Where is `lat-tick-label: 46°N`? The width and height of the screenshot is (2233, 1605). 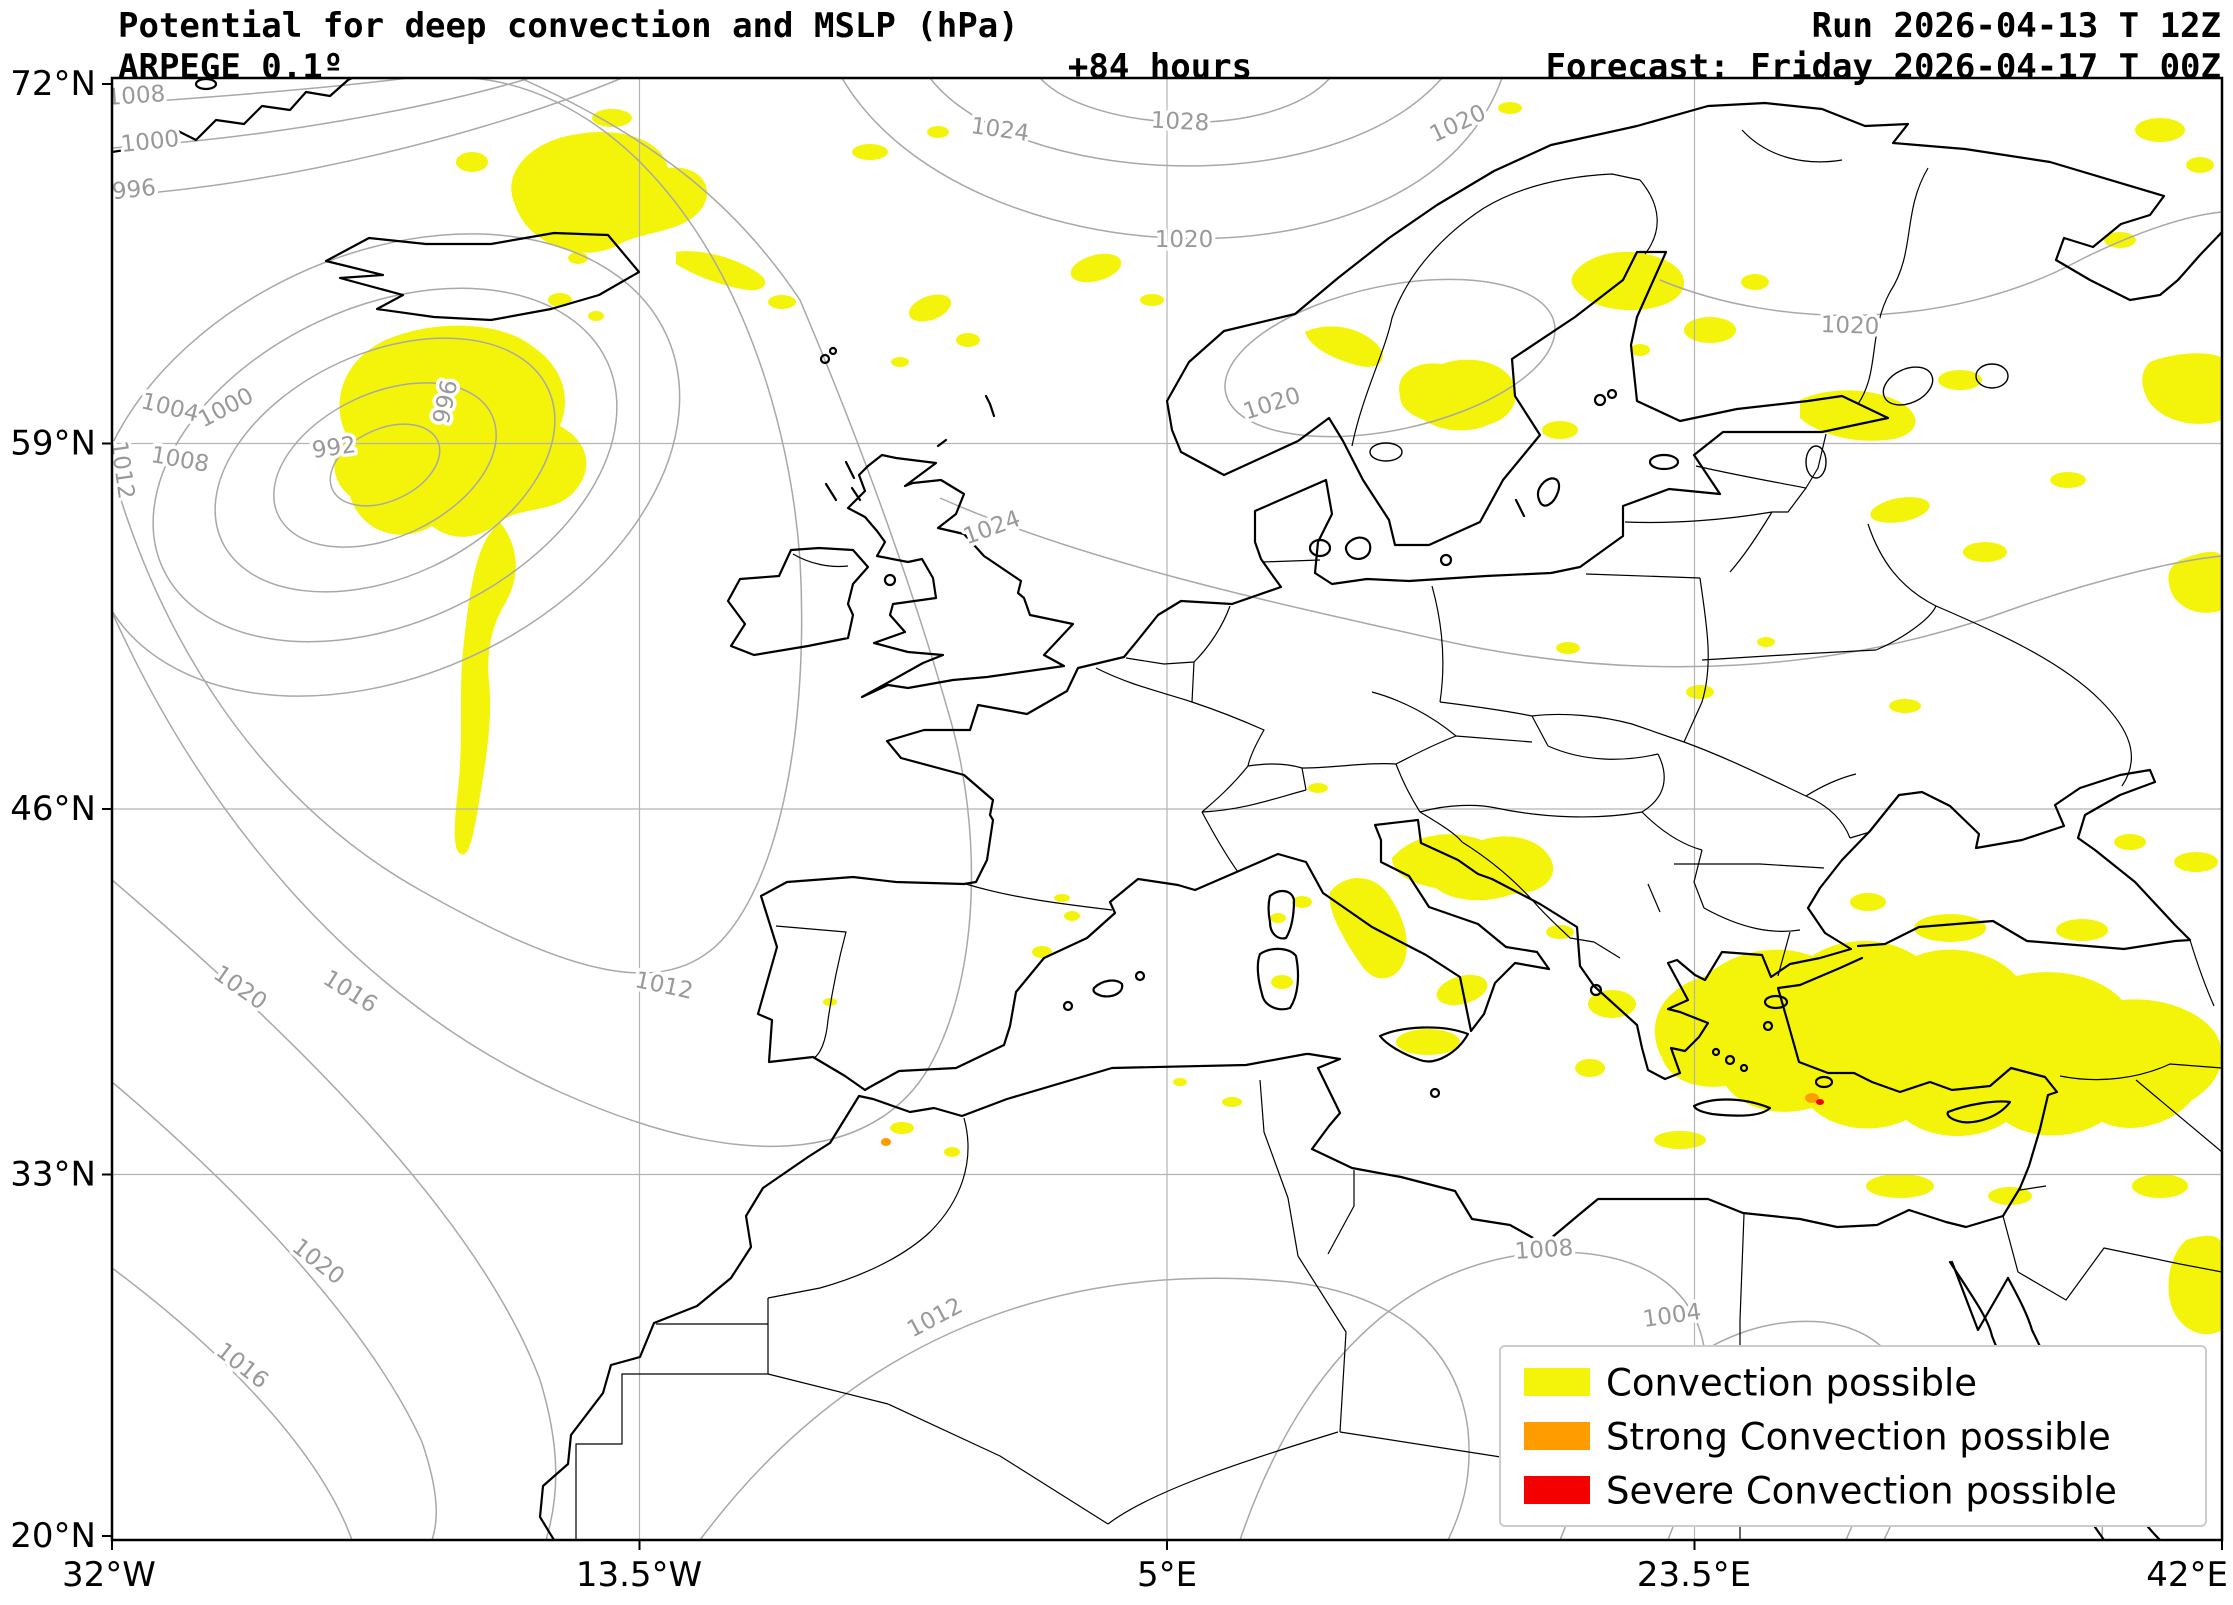
lat-tick-label: 46°N is located at coordinates (53, 809).